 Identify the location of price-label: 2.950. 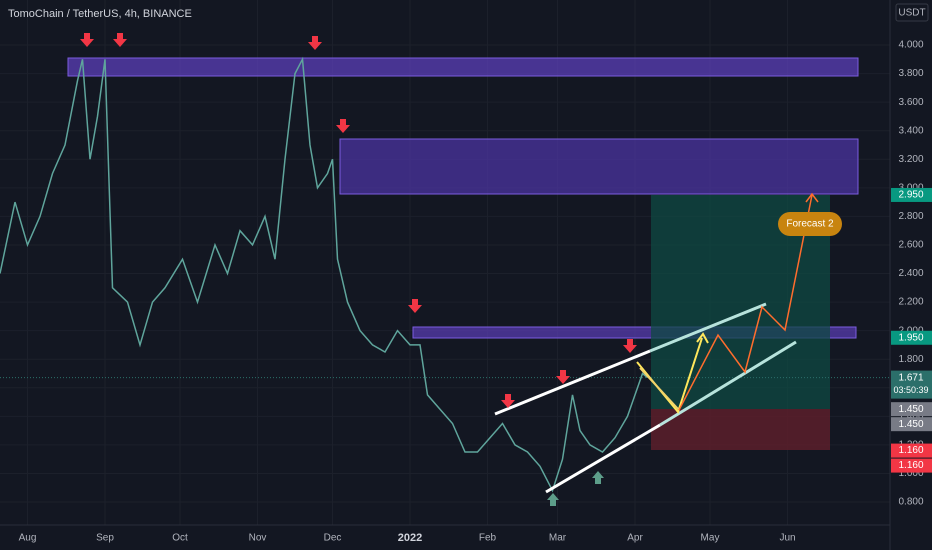
(910, 195).